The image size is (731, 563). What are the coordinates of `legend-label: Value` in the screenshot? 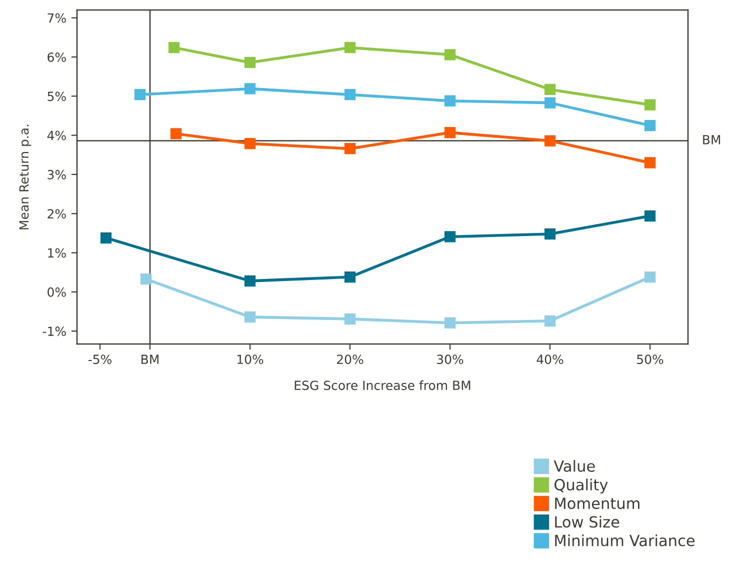 It's located at (574, 466).